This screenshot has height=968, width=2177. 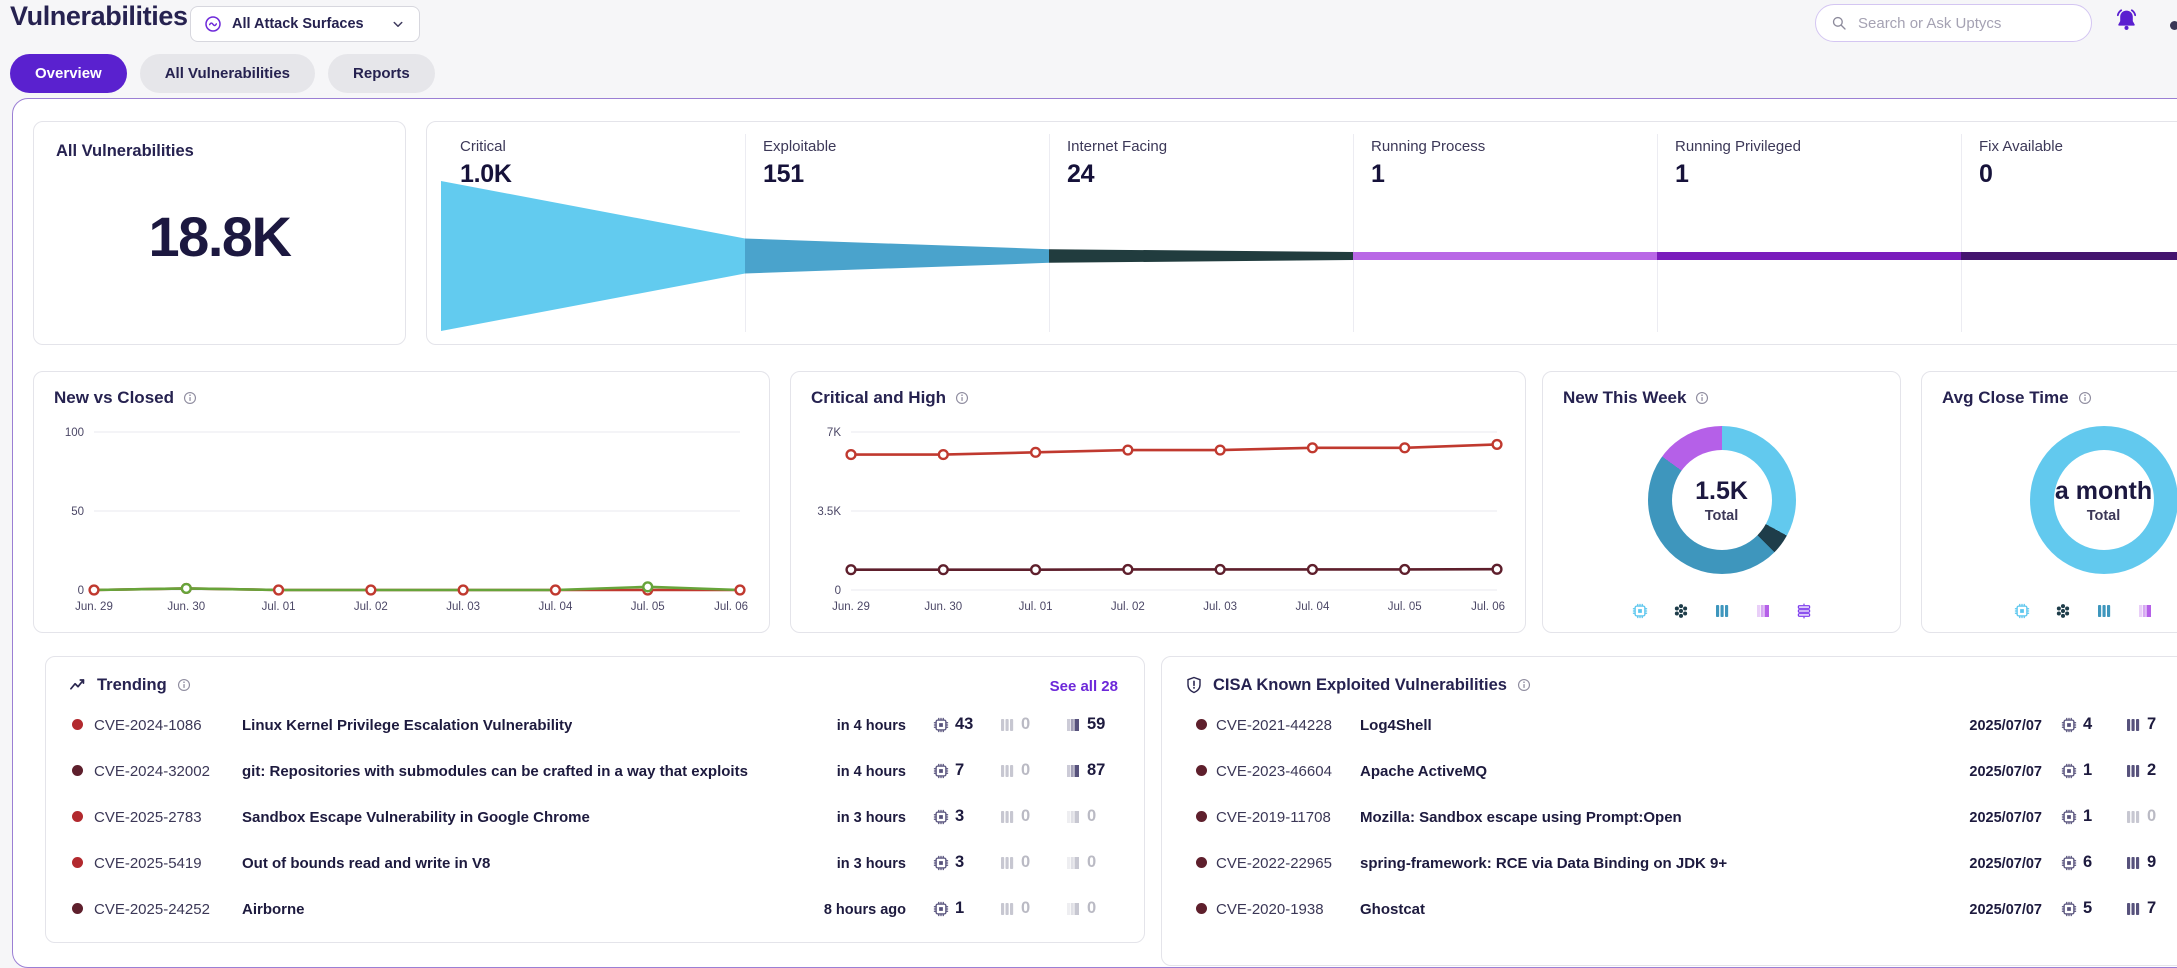 I want to click on tab-reports: Reports, so click(x=381, y=73).